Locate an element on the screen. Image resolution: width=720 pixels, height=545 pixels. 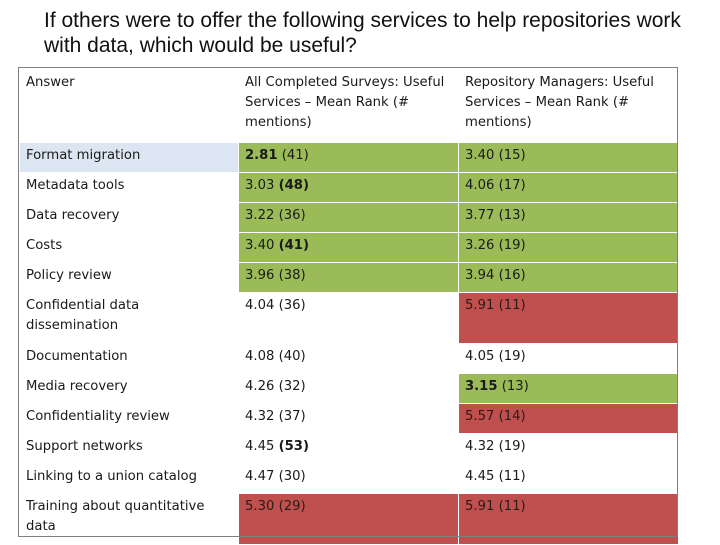
answer-cell: Data recovery is located at coordinates (129, 217).